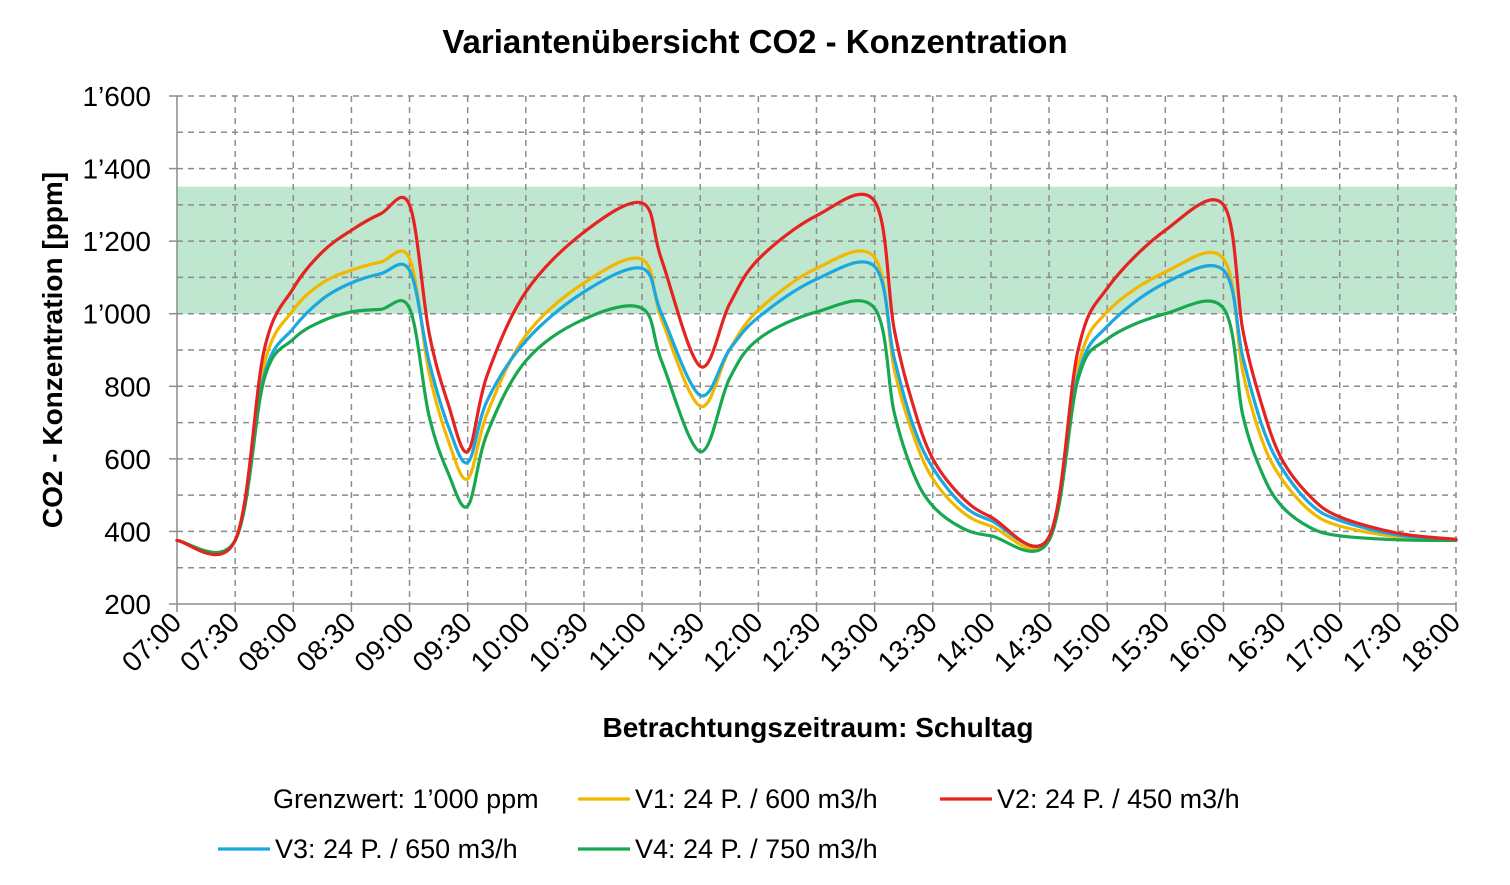 The width and height of the screenshot is (1510, 885). I want to click on y-tick-label: 400, so click(127, 531).